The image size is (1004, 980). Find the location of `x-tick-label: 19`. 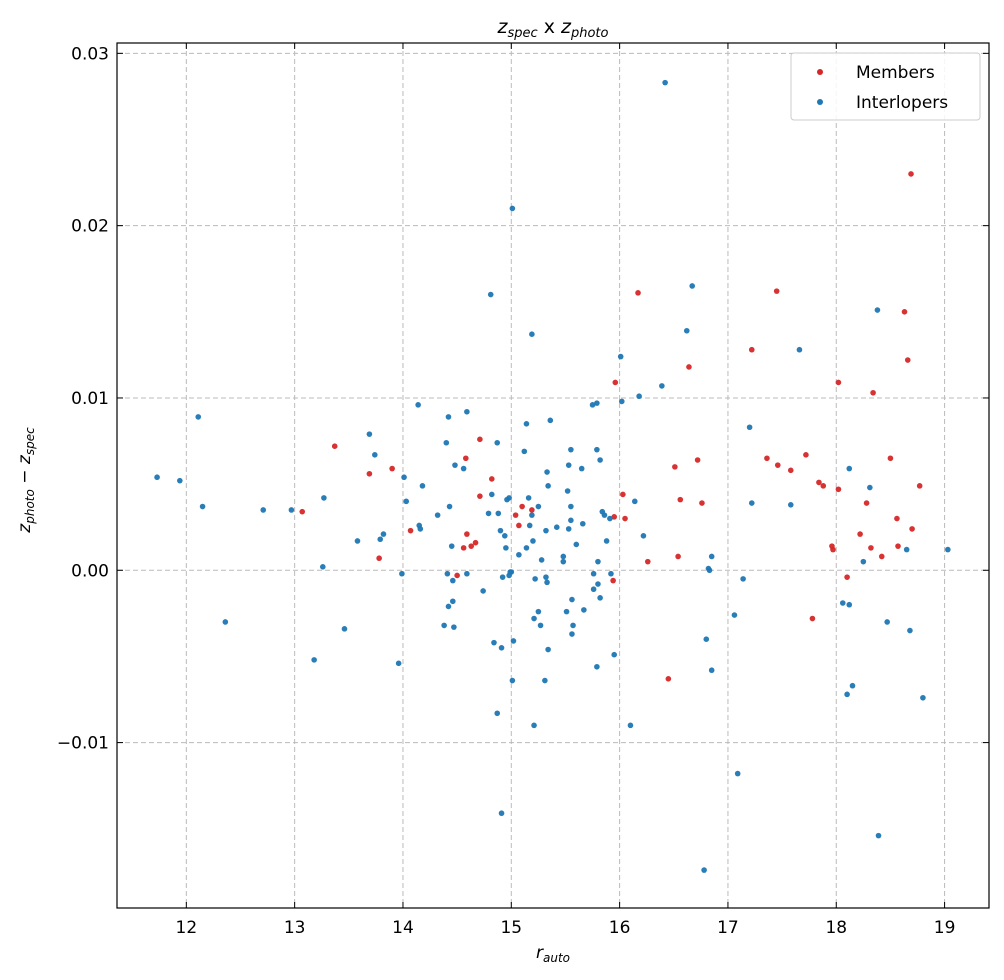

x-tick-label: 19 is located at coordinates (945, 928).